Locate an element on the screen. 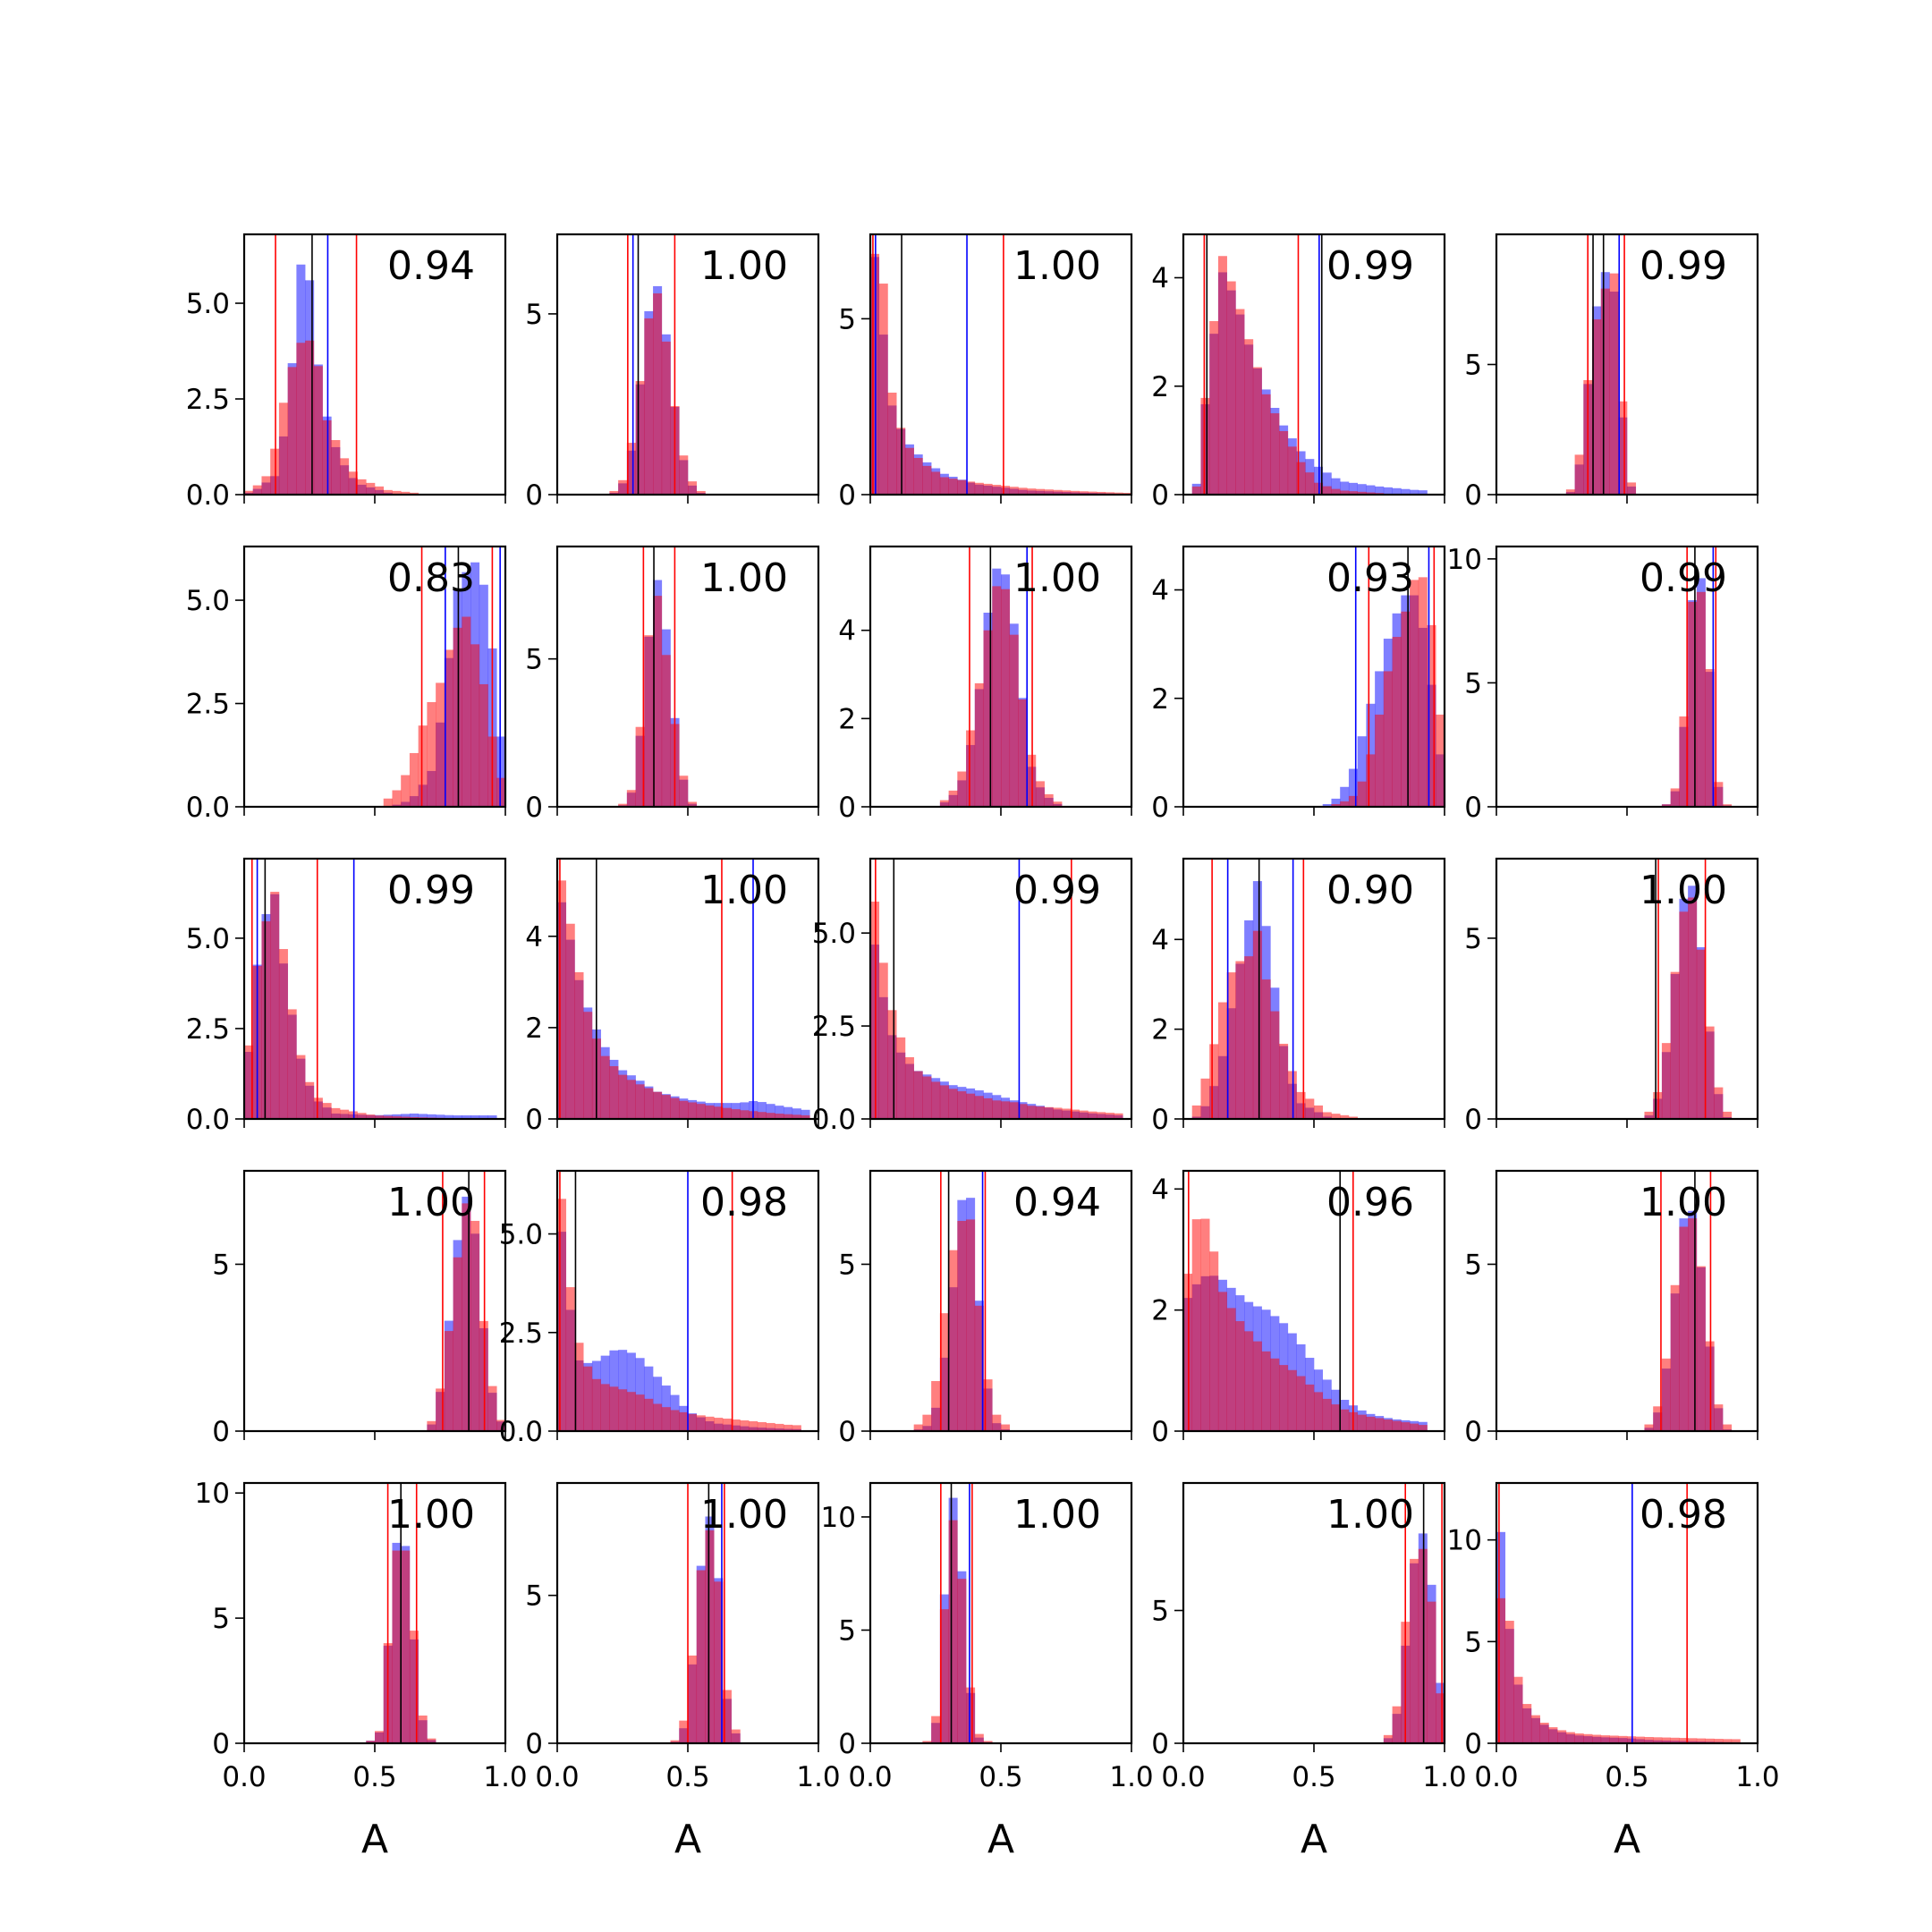  histogram-panel: 0 2 4 1.00 is located at coordinates (672, 996).